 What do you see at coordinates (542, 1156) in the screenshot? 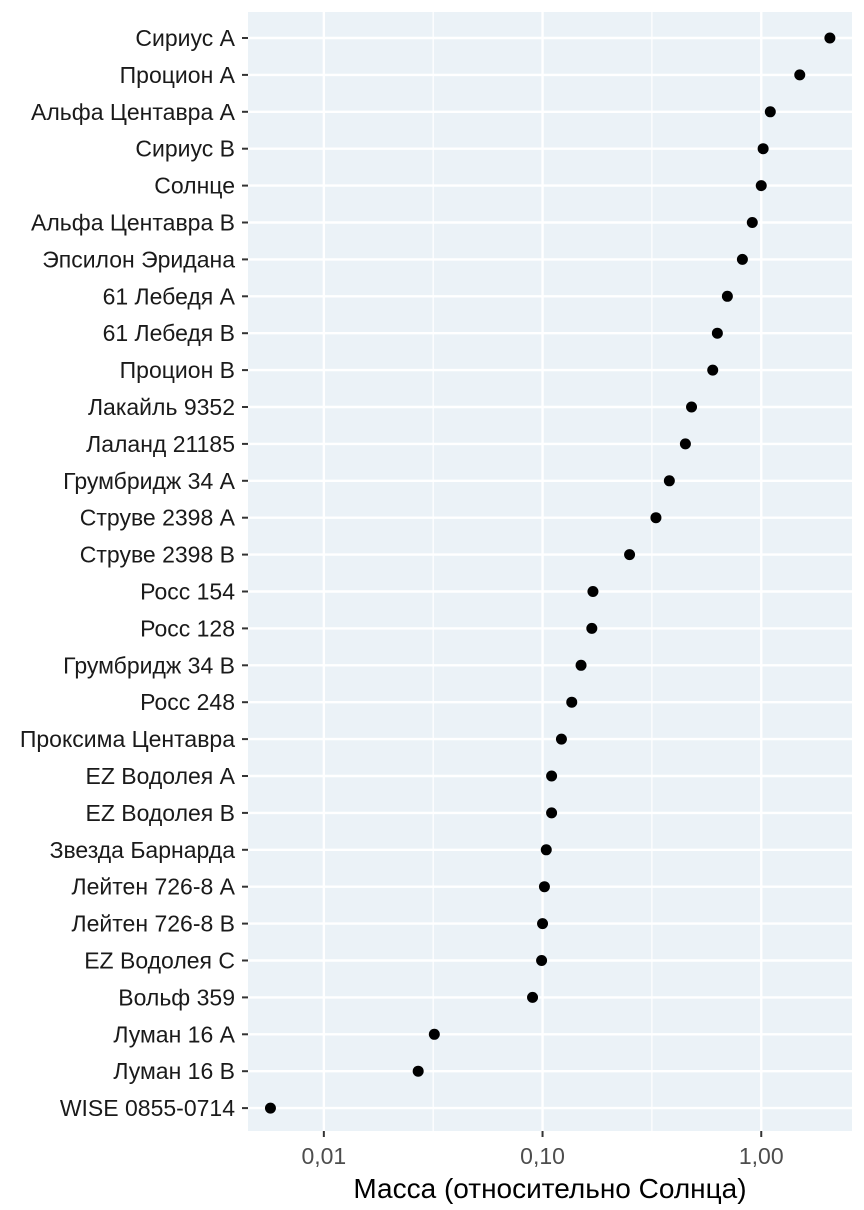
I see `x-tick-label: 0,10` at bounding box center [542, 1156].